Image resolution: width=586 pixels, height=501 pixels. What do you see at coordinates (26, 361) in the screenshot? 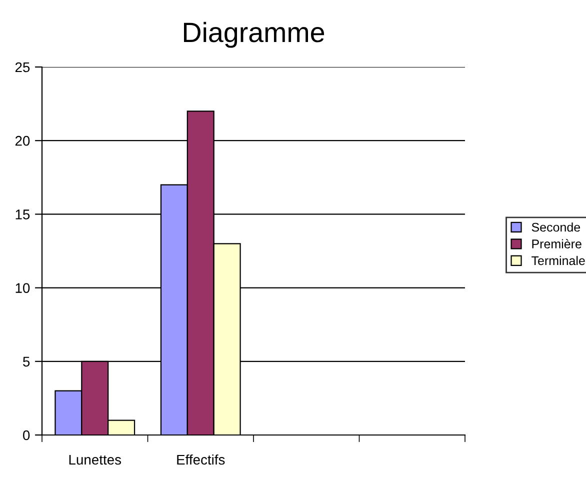
I see `y-tick-label: 5` at bounding box center [26, 361].